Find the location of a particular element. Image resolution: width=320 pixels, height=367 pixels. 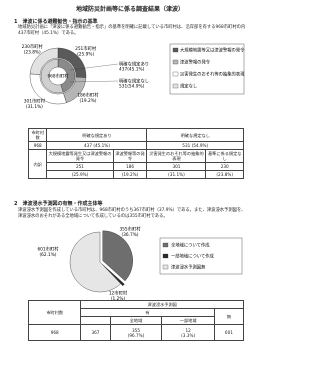

slice-label: 301市町村 is located at coordinates (35, 101).